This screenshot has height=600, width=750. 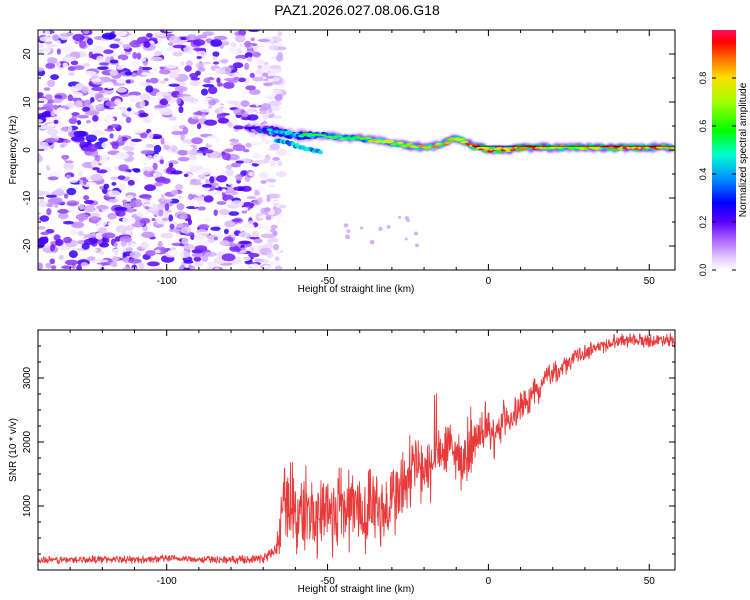 I want to click on colorbar-label: Normalized spectral amplitude, so click(x=743, y=149).